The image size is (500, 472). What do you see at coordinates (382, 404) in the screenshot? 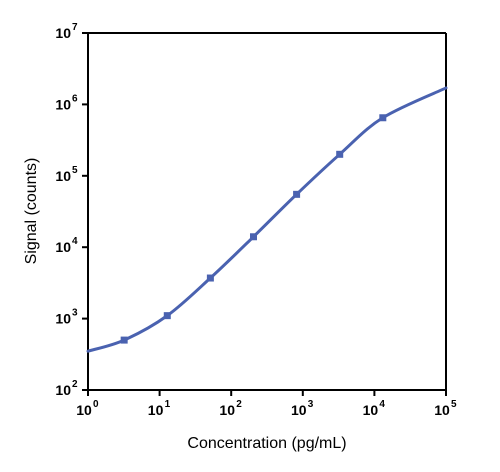
I see `x-tick-exponent: 4` at bounding box center [382, 404].